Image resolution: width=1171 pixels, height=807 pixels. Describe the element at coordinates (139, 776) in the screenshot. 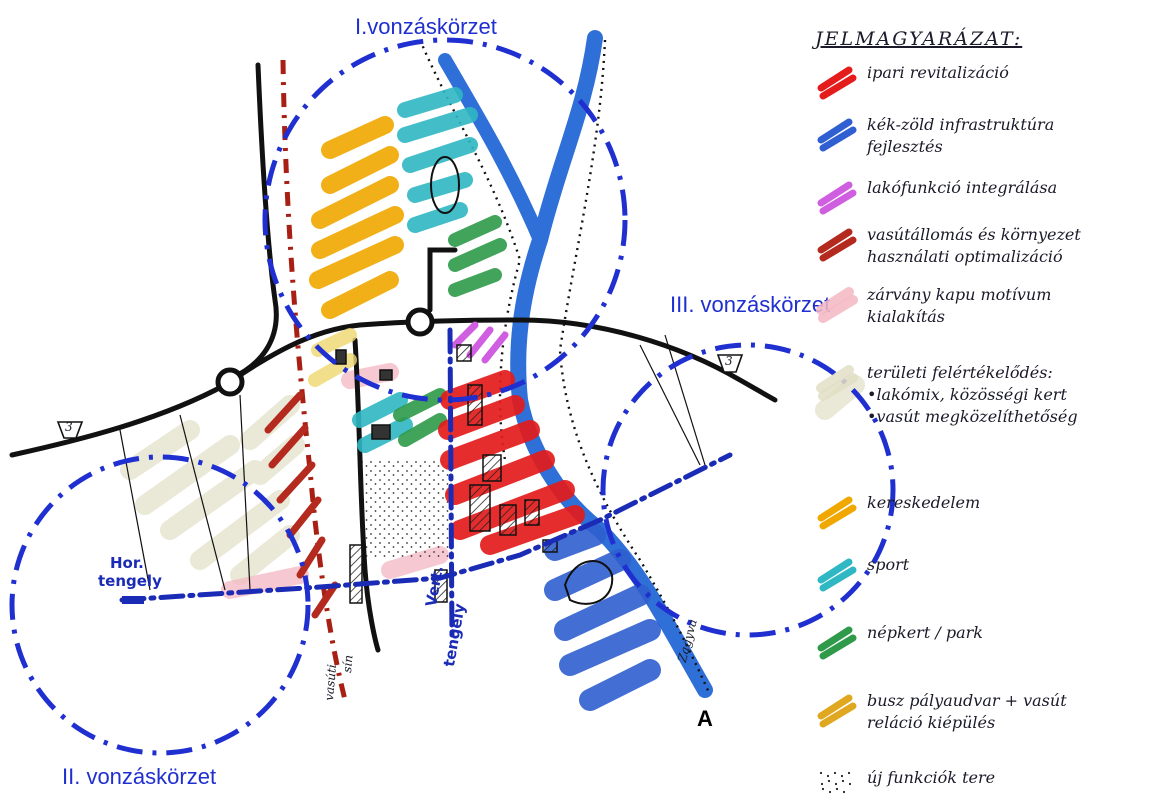

I see `zone-label-2: II. vonzáskörzet` at that location.